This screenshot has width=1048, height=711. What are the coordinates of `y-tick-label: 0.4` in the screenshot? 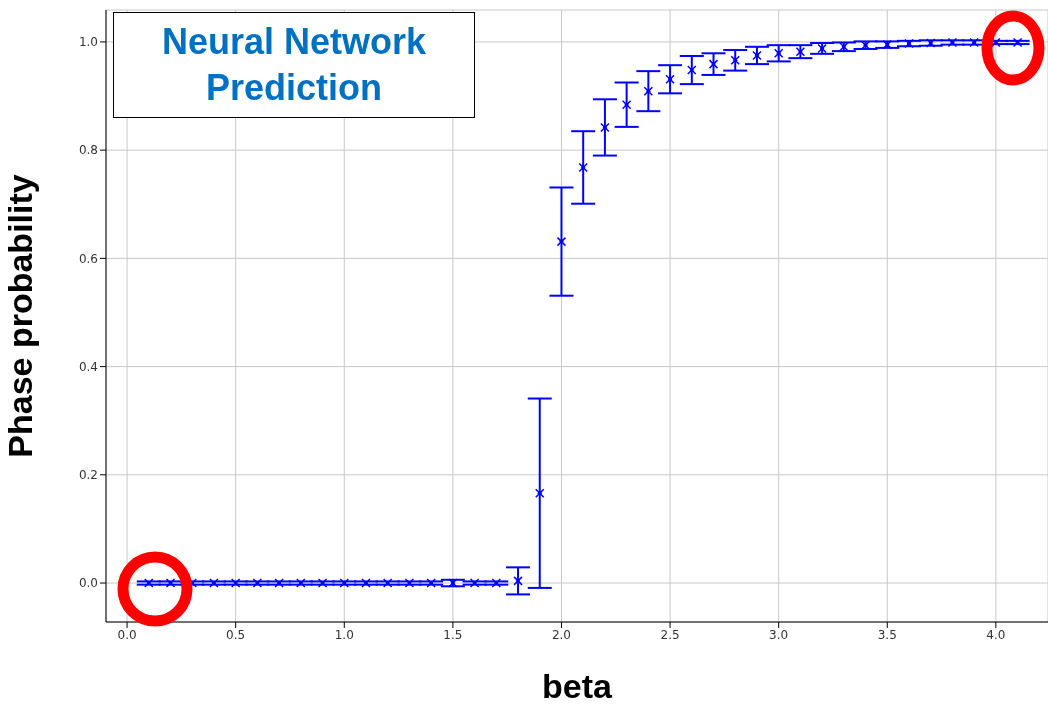 It's located at (88, 366).